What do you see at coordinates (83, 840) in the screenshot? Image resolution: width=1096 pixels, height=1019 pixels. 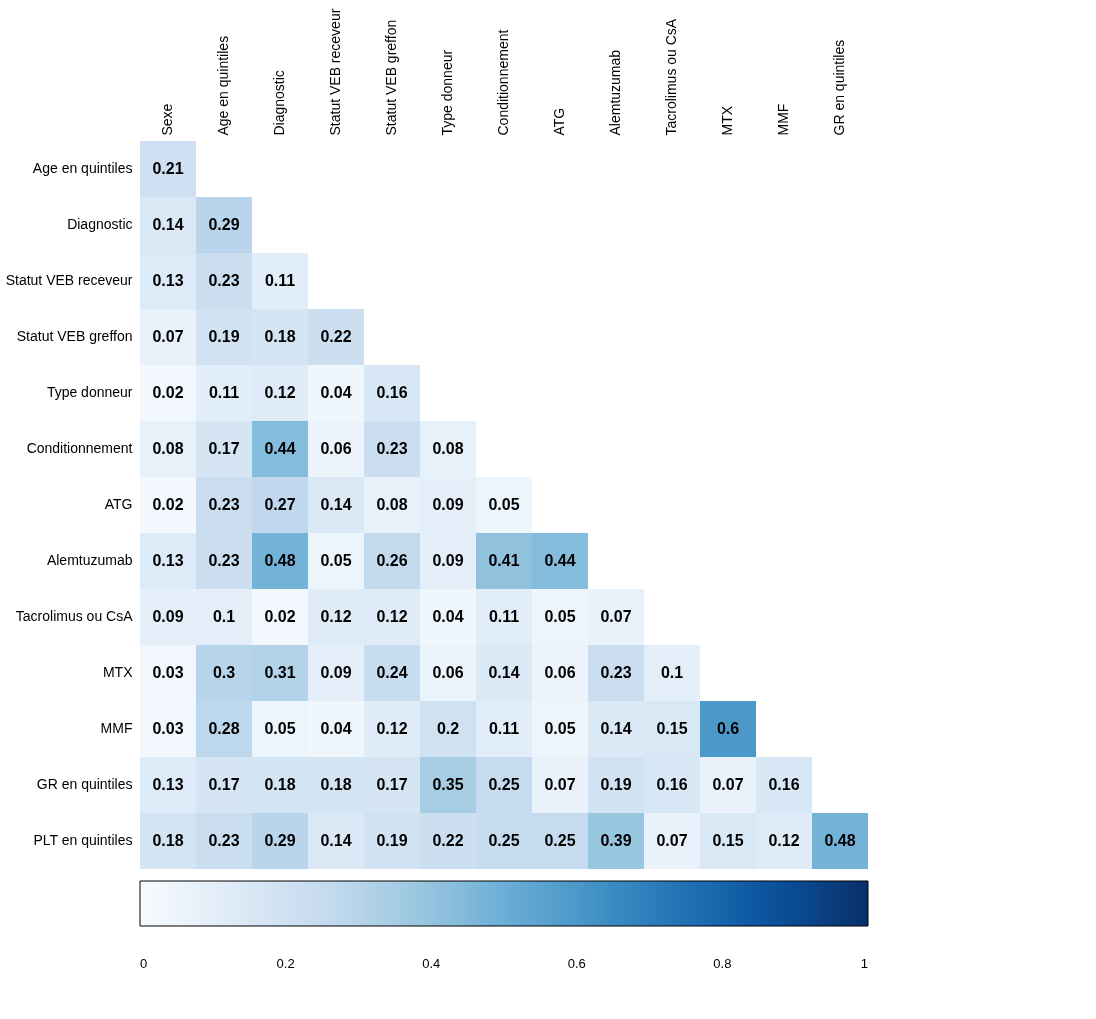 I see `y-tick-label: PLT en quintiles` at bounding box center [83, 840].